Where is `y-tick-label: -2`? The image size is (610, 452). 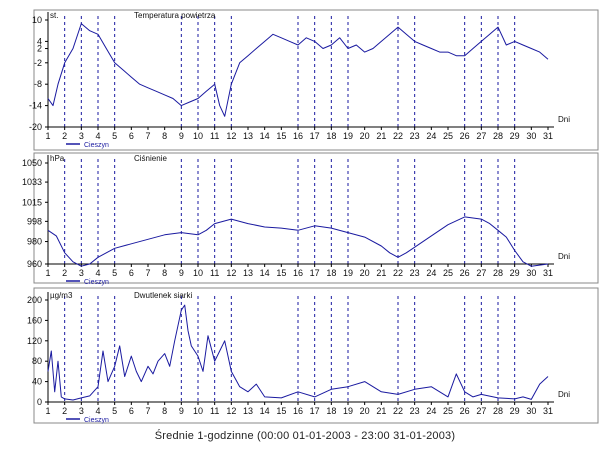 y-tick-label: -2 is located at coordinates (38, 63).